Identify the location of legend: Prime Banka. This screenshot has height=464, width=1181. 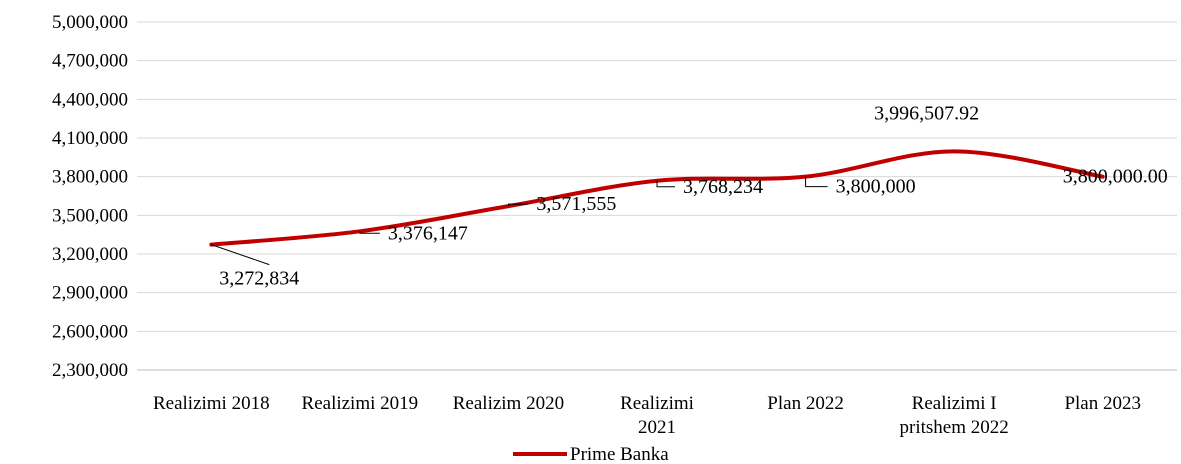
(591, 454).